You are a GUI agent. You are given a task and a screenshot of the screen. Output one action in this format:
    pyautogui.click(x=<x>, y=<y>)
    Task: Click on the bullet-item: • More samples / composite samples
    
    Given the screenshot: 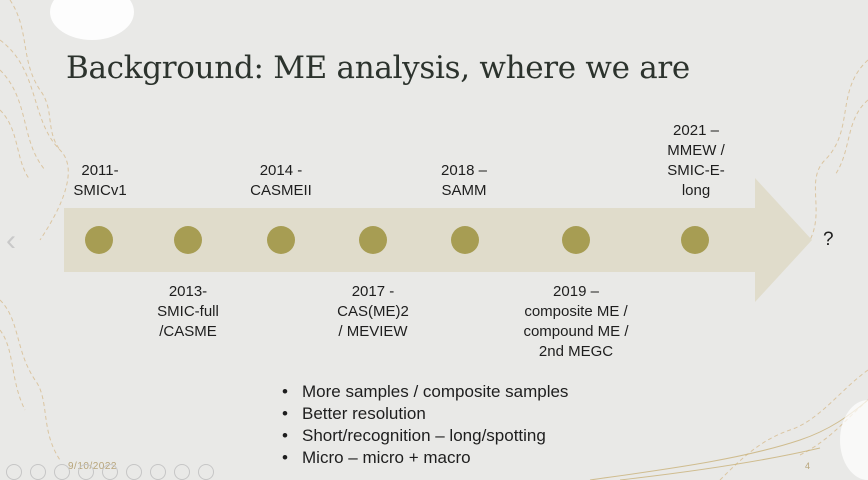 What is the action you would take?
    pyautogui.click(x=425, y=391)
    